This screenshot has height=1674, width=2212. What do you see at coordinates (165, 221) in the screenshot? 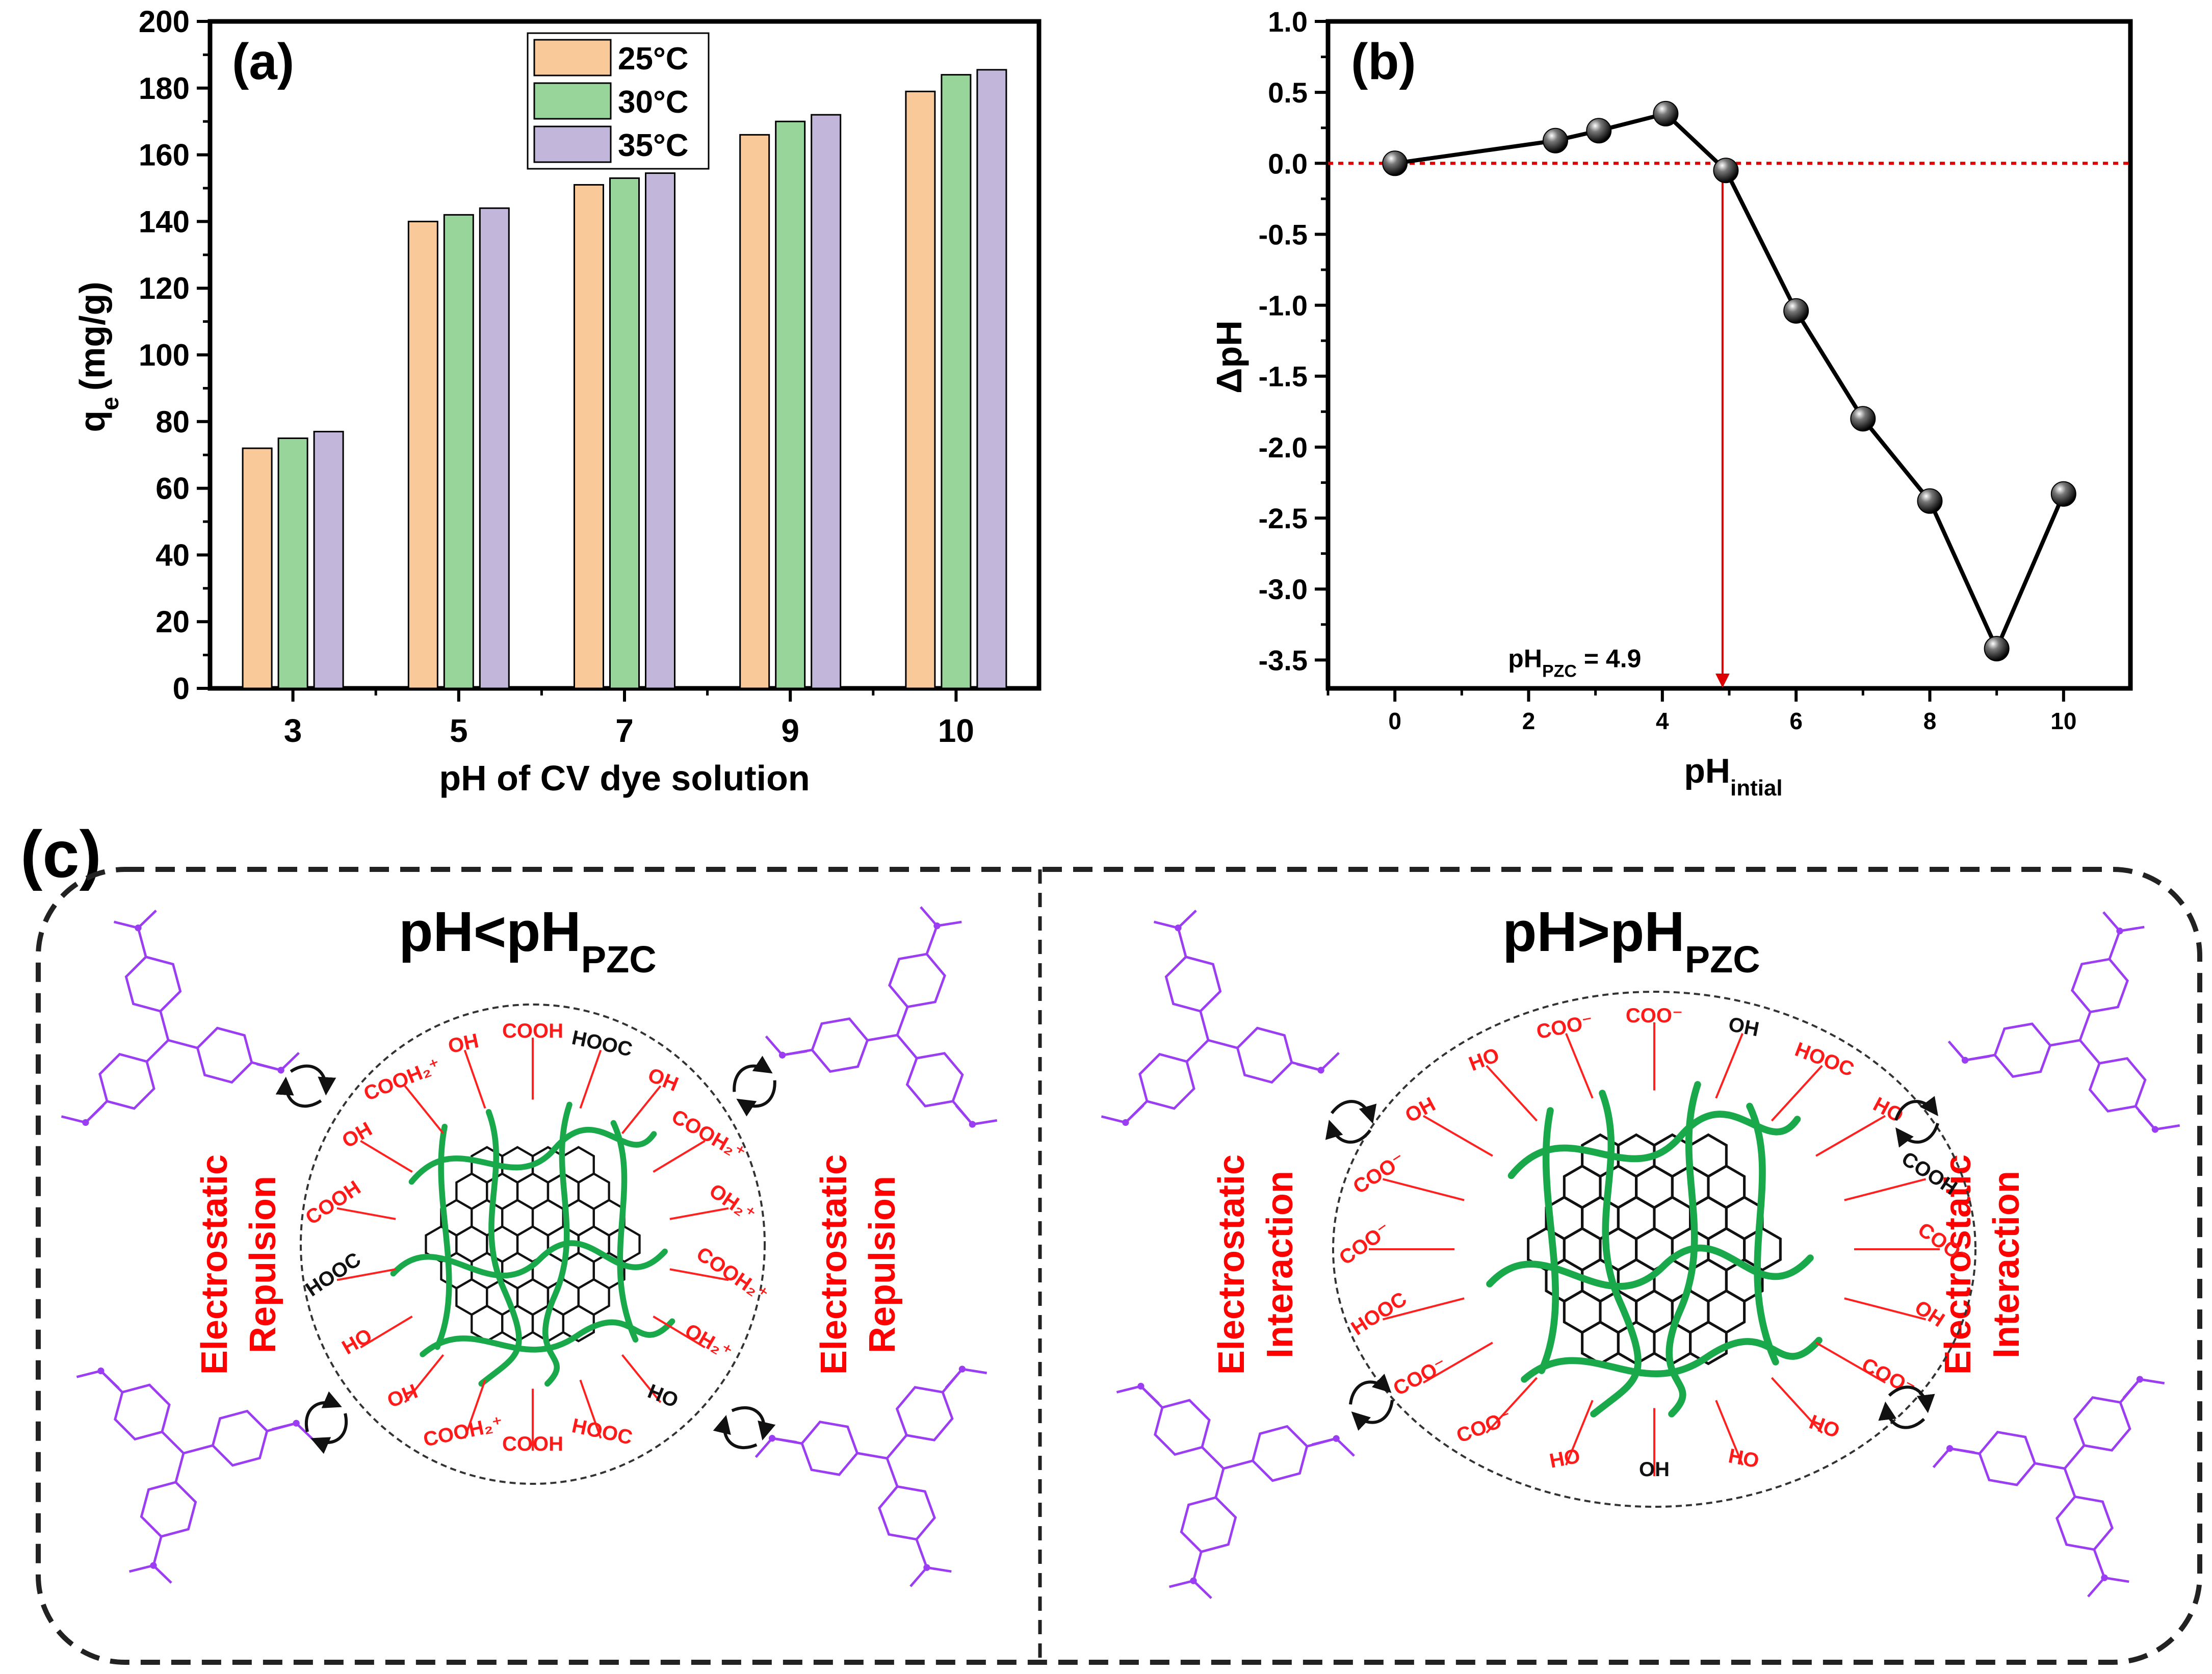
I see `y-tick-label-a: 140` at bounding box center [165, 221].